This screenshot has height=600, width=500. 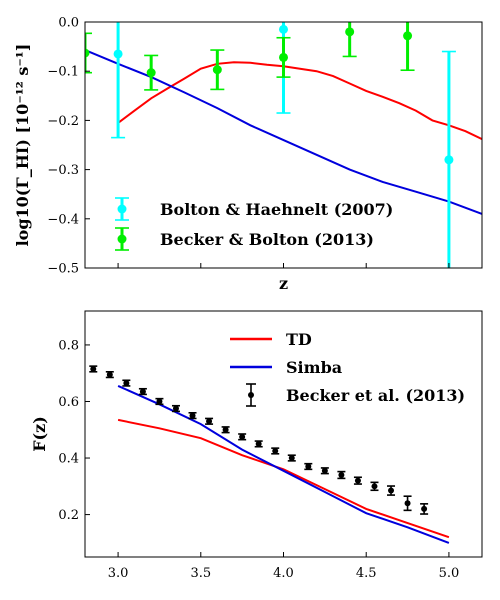 What do you see at coordinates (283, 283) in the screenshot?
I see `x-axis-label: z` at bounding box center [283, 283].